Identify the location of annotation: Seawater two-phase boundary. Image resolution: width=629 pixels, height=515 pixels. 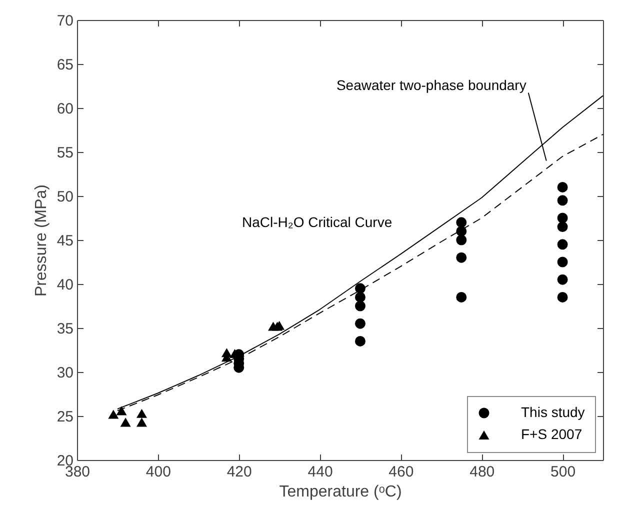
(431, 84).